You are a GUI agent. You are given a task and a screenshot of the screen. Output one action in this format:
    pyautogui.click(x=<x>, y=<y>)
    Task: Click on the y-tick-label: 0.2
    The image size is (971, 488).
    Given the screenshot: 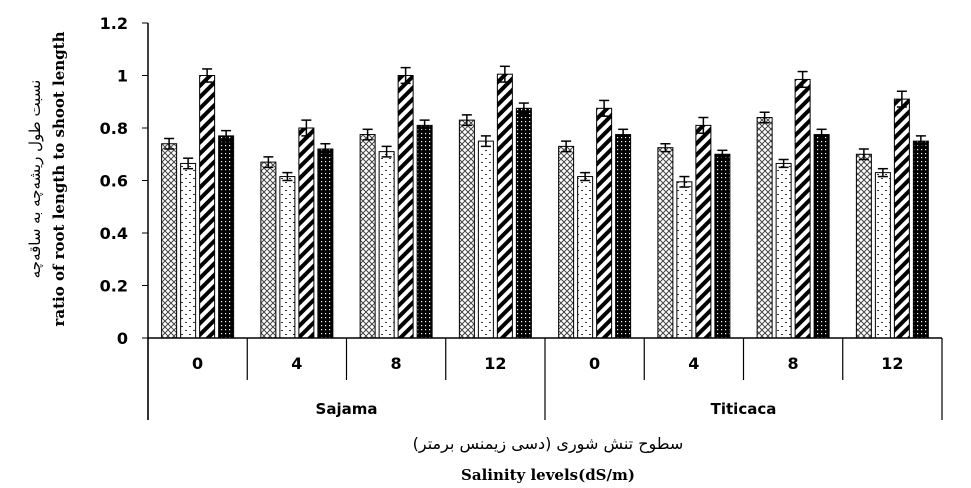 What is the action you would take?
    pyautogui.click(x=114, y=286)
    